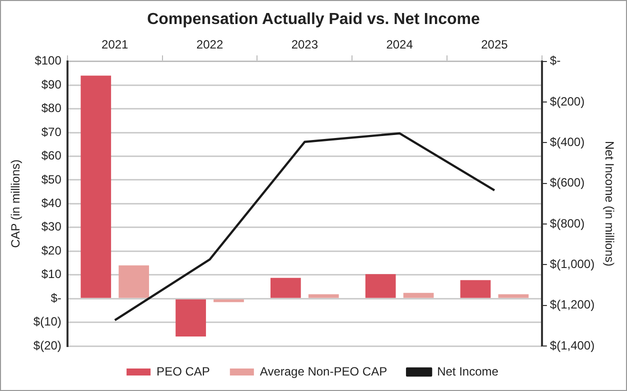 The height and width of the screenshot is (391, 627). What do you see at coordinates (51, 203) in the screenshot?
I see `y-tick-label: $40` at bounding box center [51, 203].